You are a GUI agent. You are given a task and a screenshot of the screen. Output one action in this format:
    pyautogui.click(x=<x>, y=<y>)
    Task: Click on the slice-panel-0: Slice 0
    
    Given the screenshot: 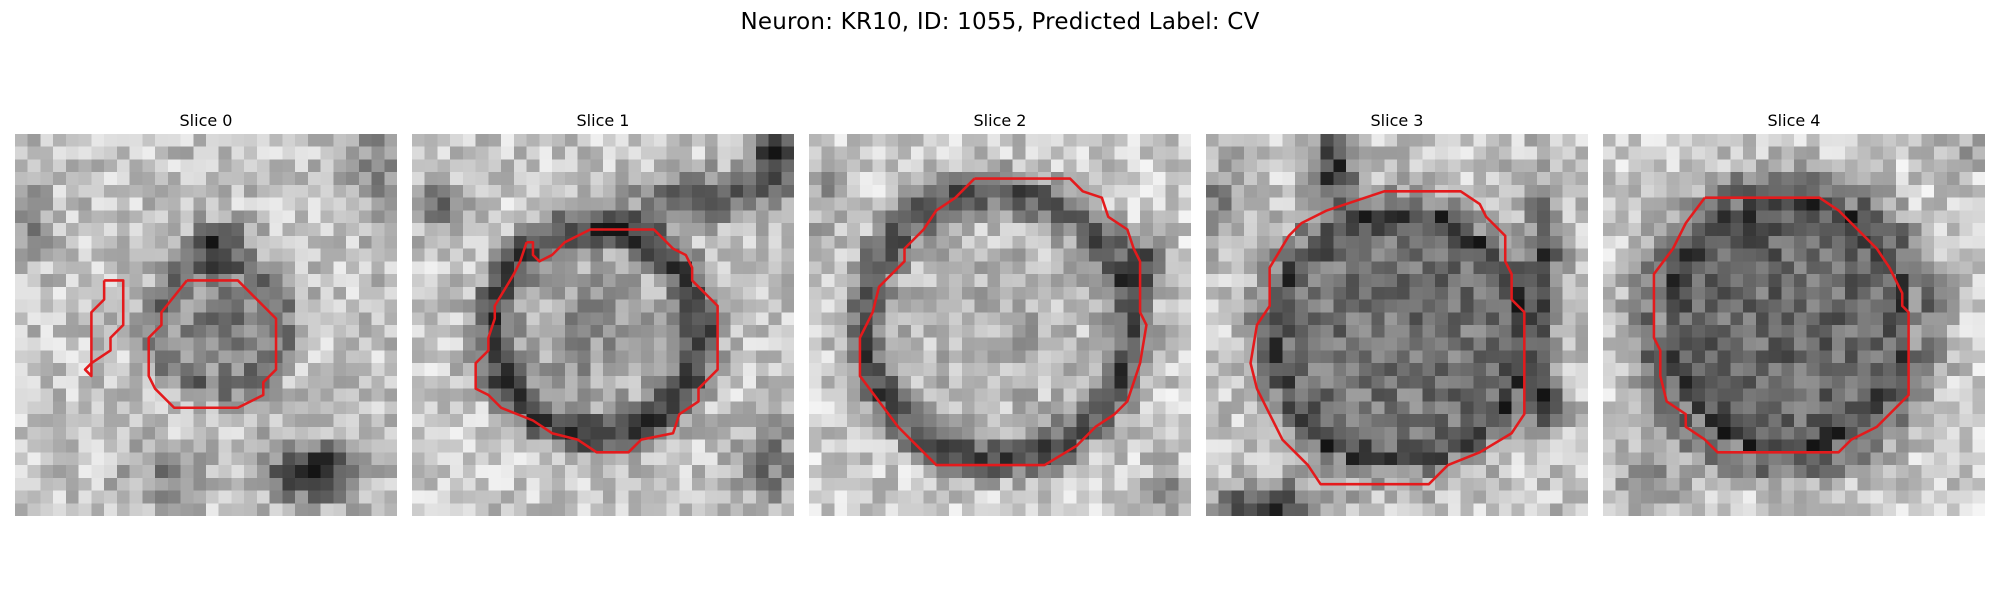 What is the action you would take?
    pyautogui.click(x=206, y=312)
    